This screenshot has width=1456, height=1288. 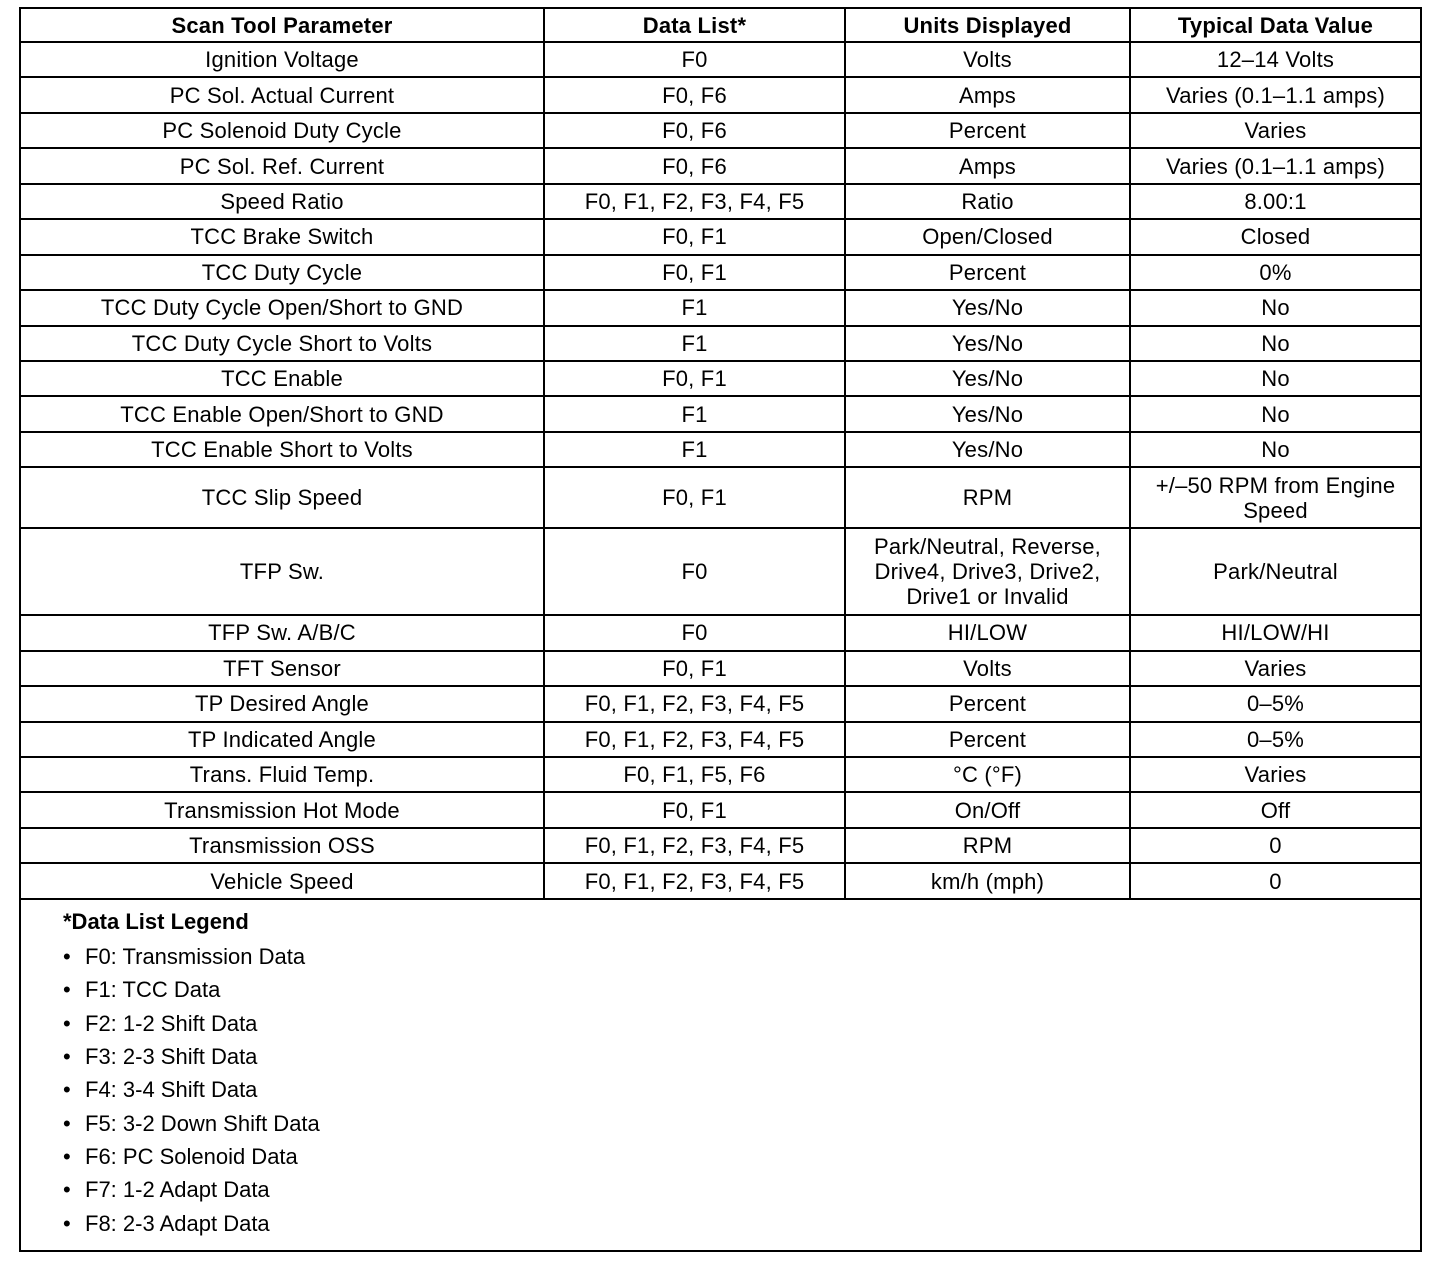 I want to click on cell-parameter: TFT Sensor, so click(x=283, y=668).